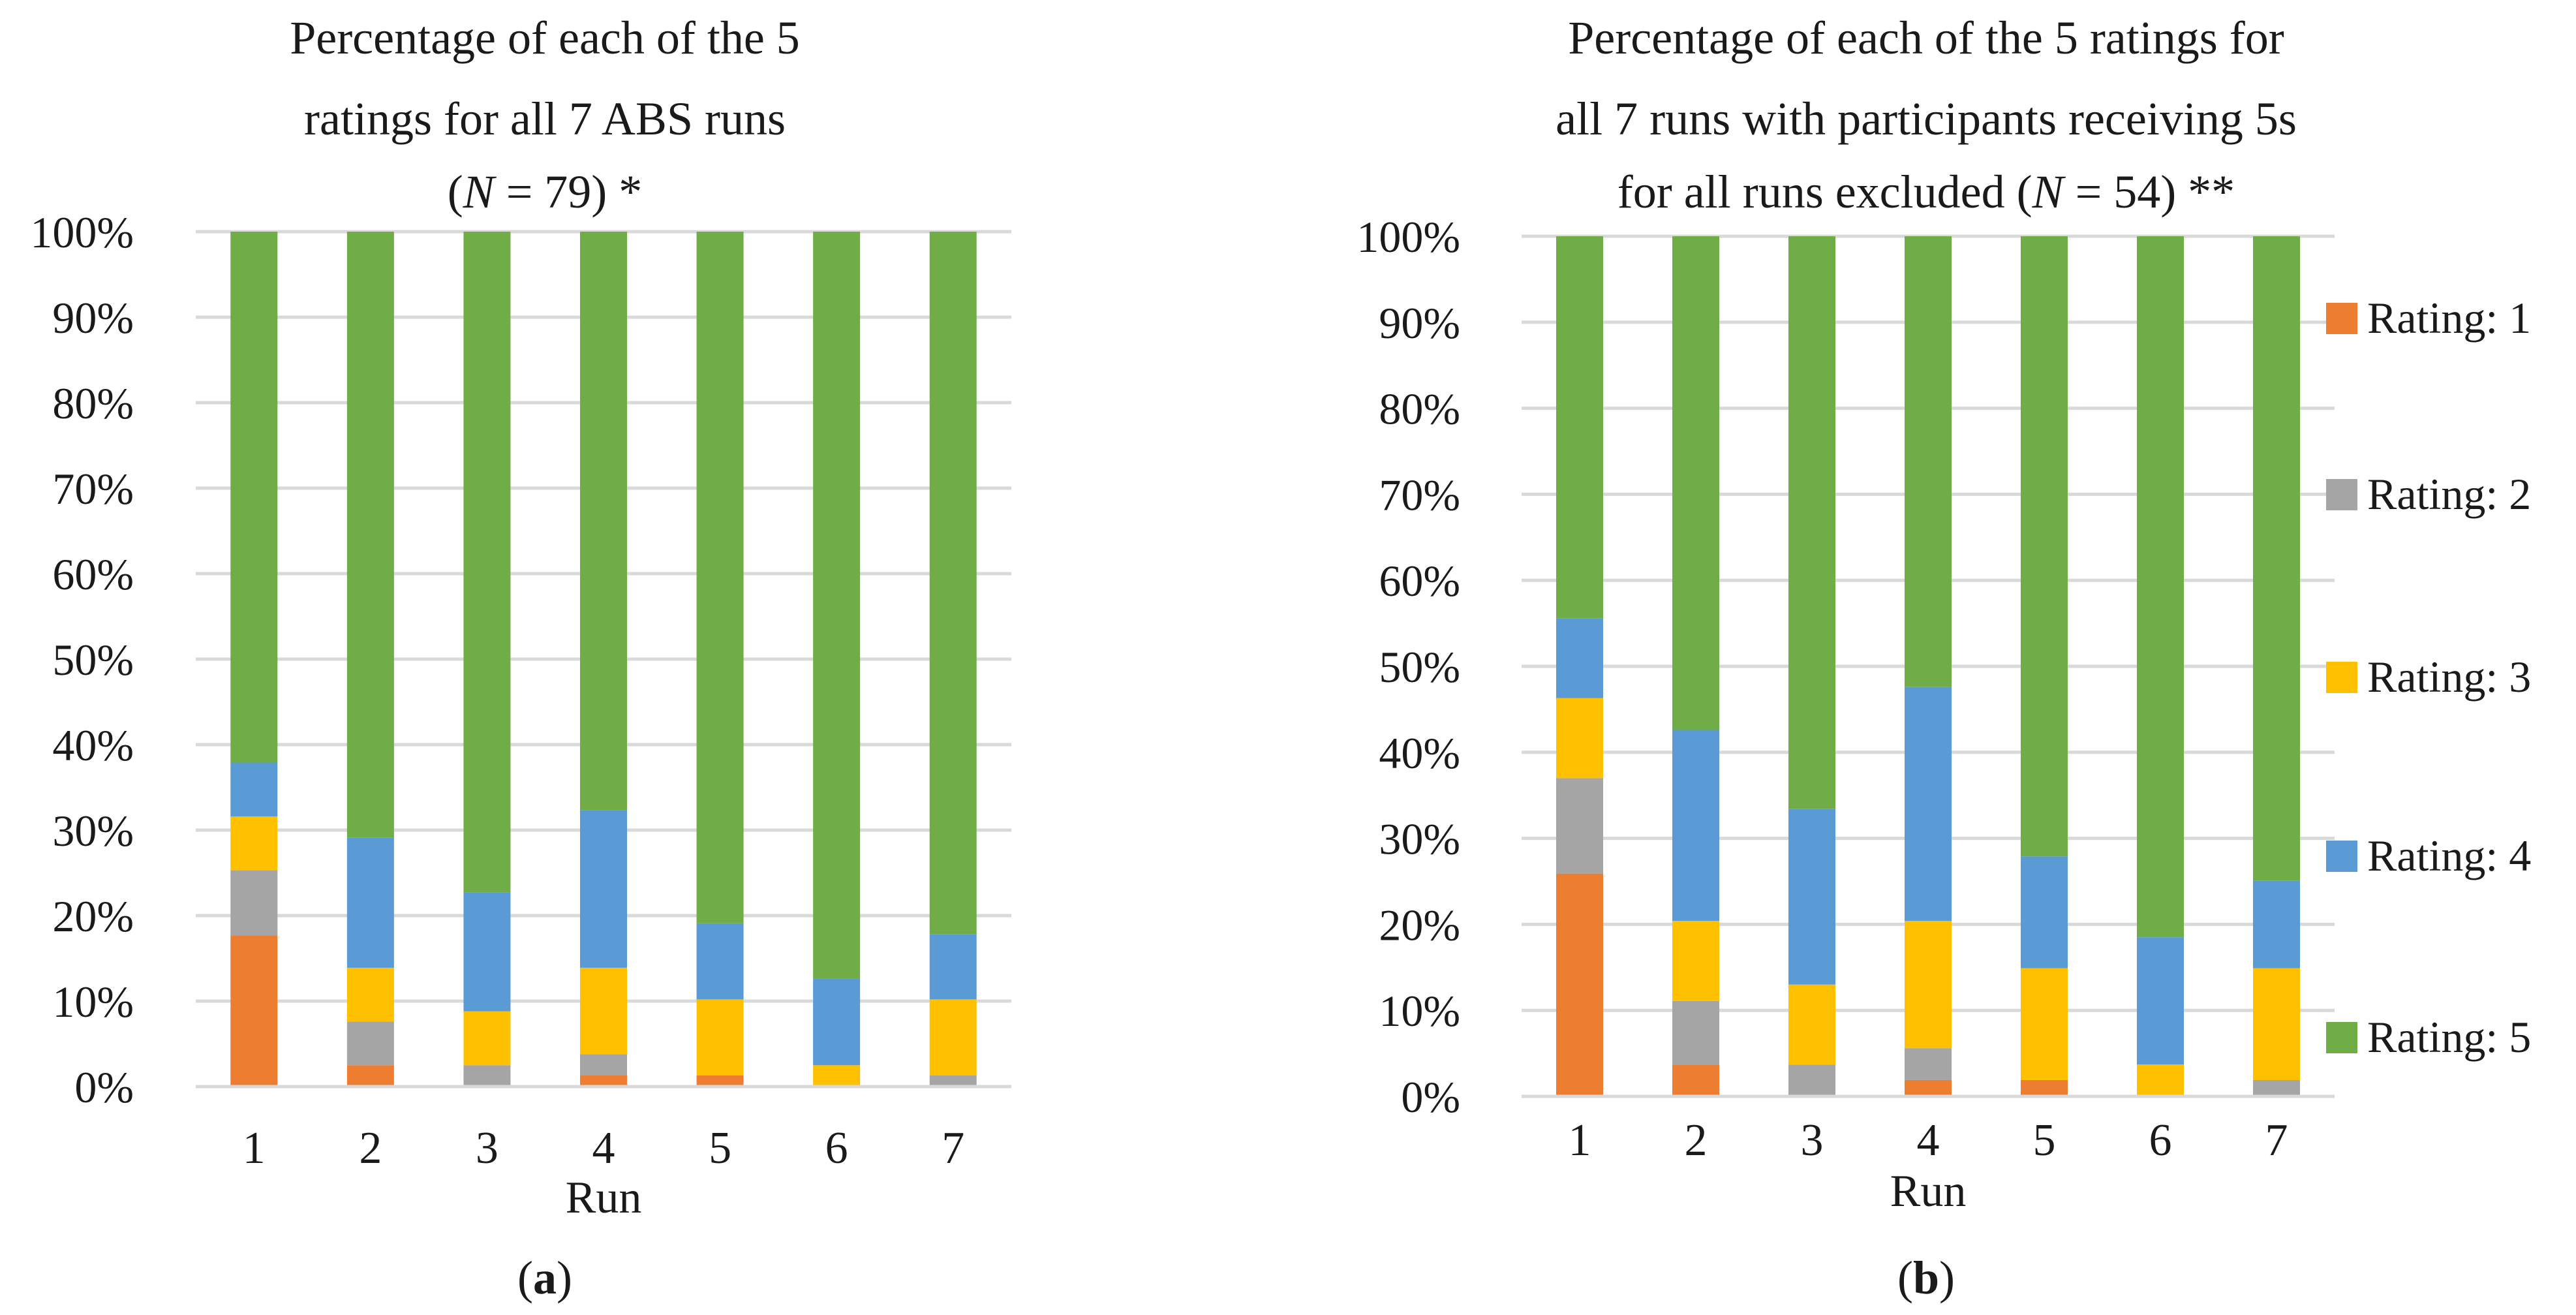 The height and width of the screenshot is (1315, 2576). I want to click on chartA-y-tick-label: 50%, so click(93, 660).